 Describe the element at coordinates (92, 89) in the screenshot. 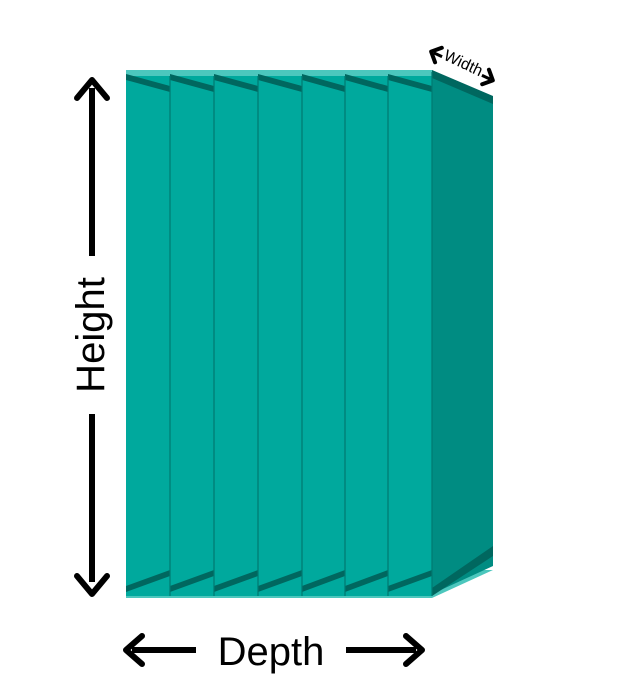

I see `arrow-head-up-icon` at that location.